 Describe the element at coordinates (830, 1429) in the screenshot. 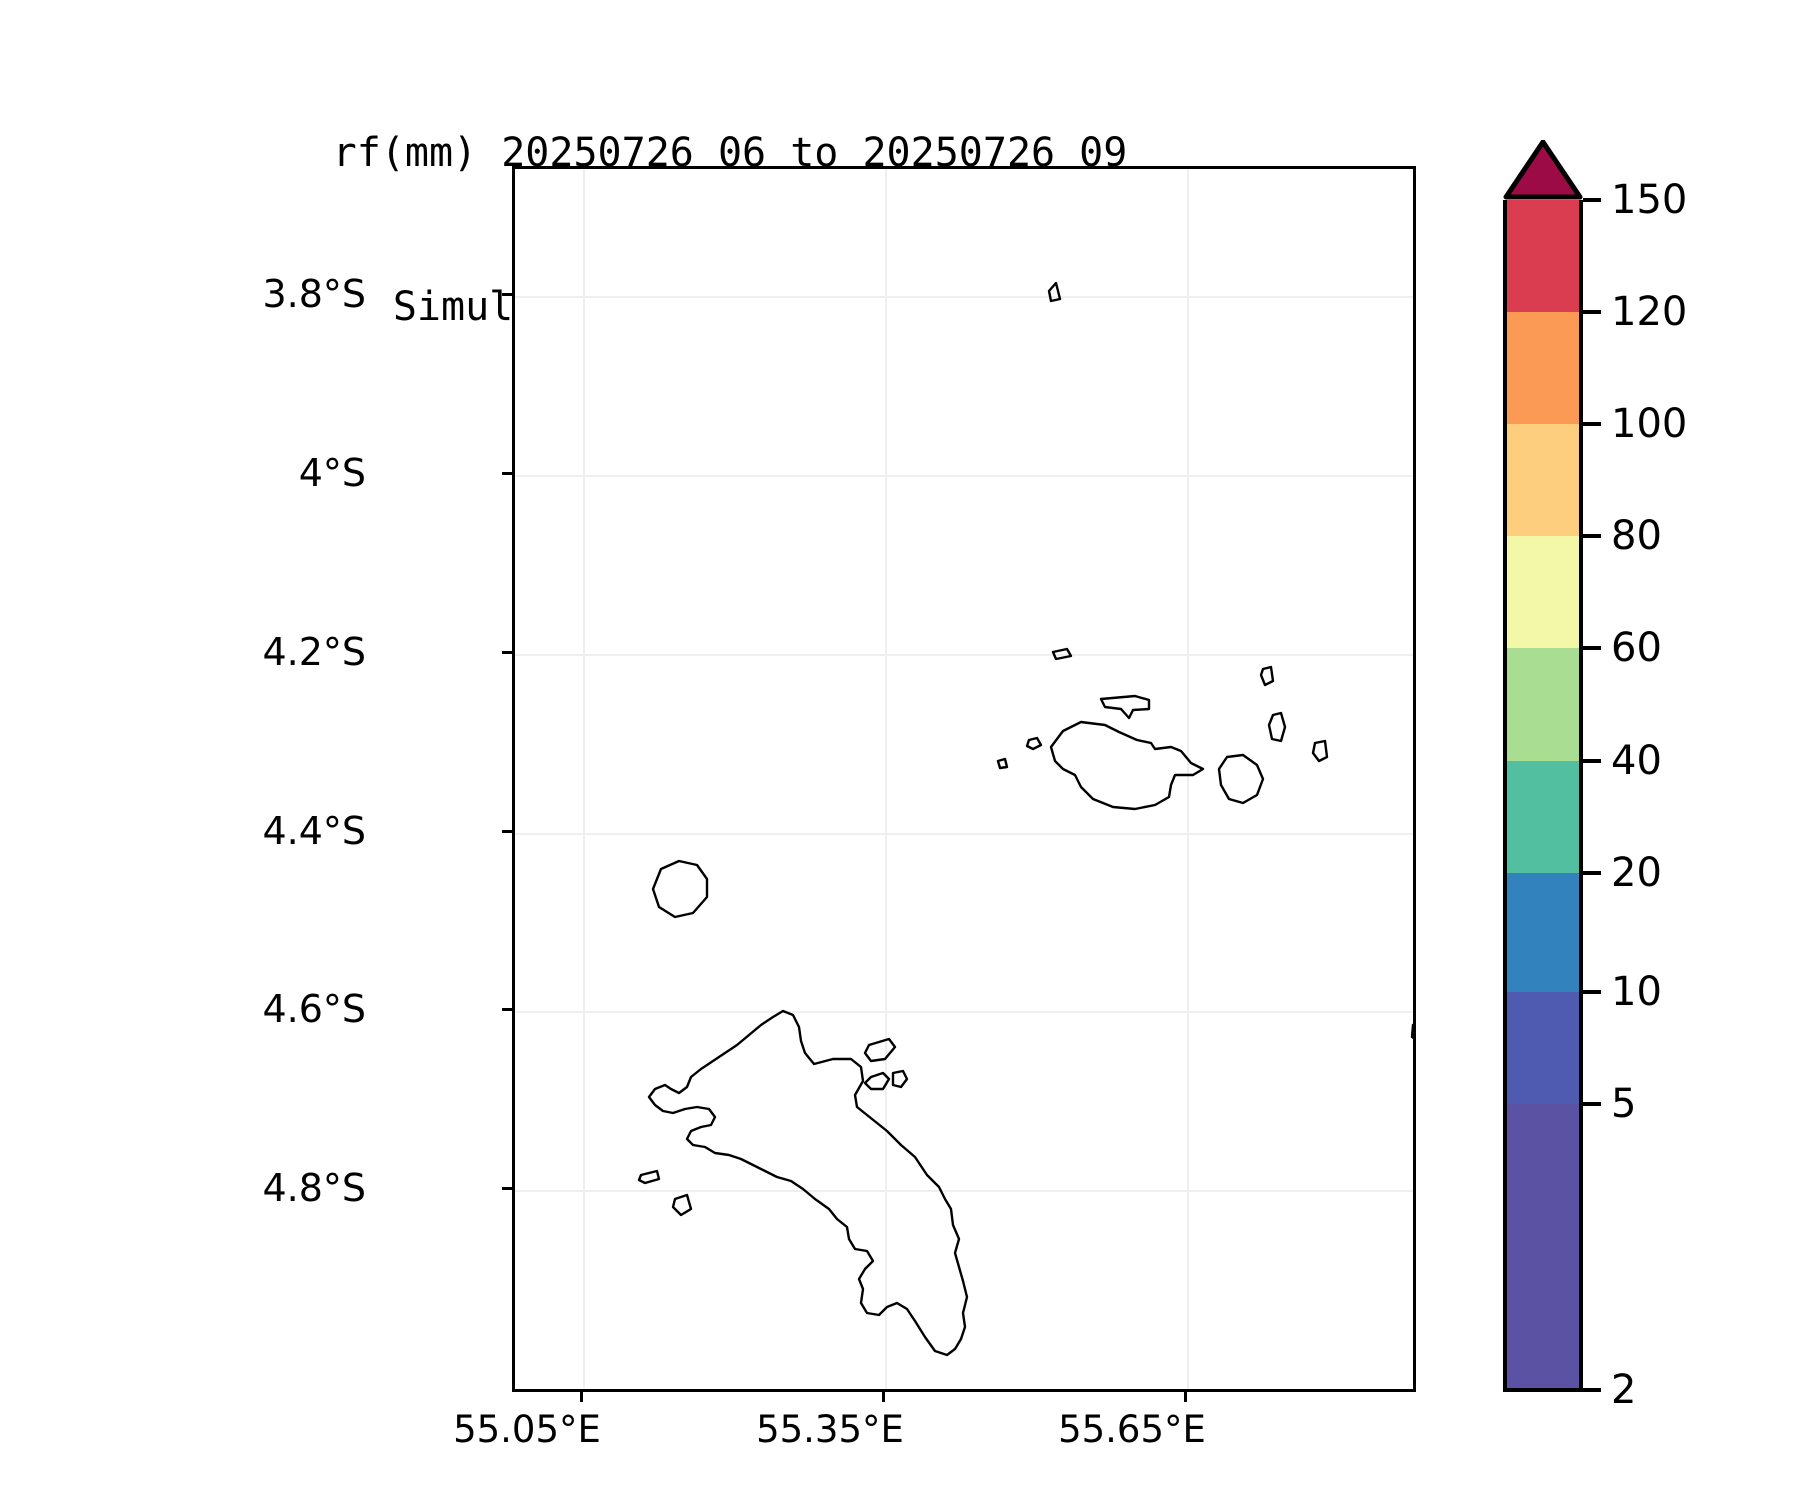

I see `xtick-label-55-35e: 55.35°E` at that location.